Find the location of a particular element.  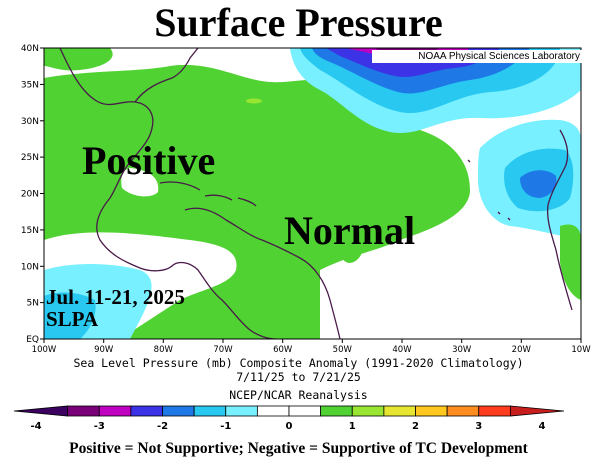

colorbar-tick-label: -3 is located at coordinates (99, 426).